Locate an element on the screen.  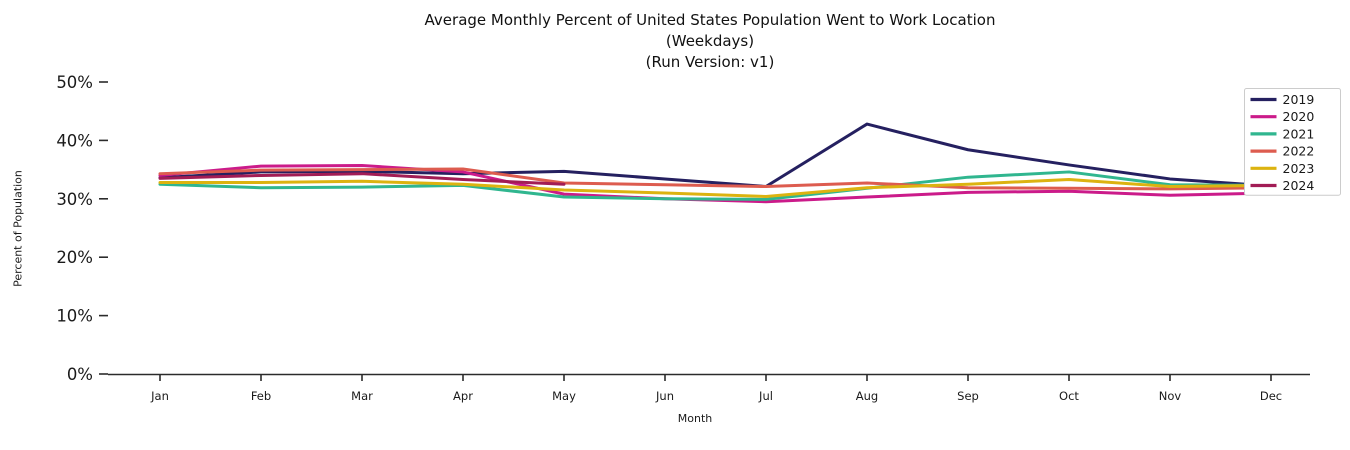
legend-label-2023: 2023 is located at coordinates (1299, 168).